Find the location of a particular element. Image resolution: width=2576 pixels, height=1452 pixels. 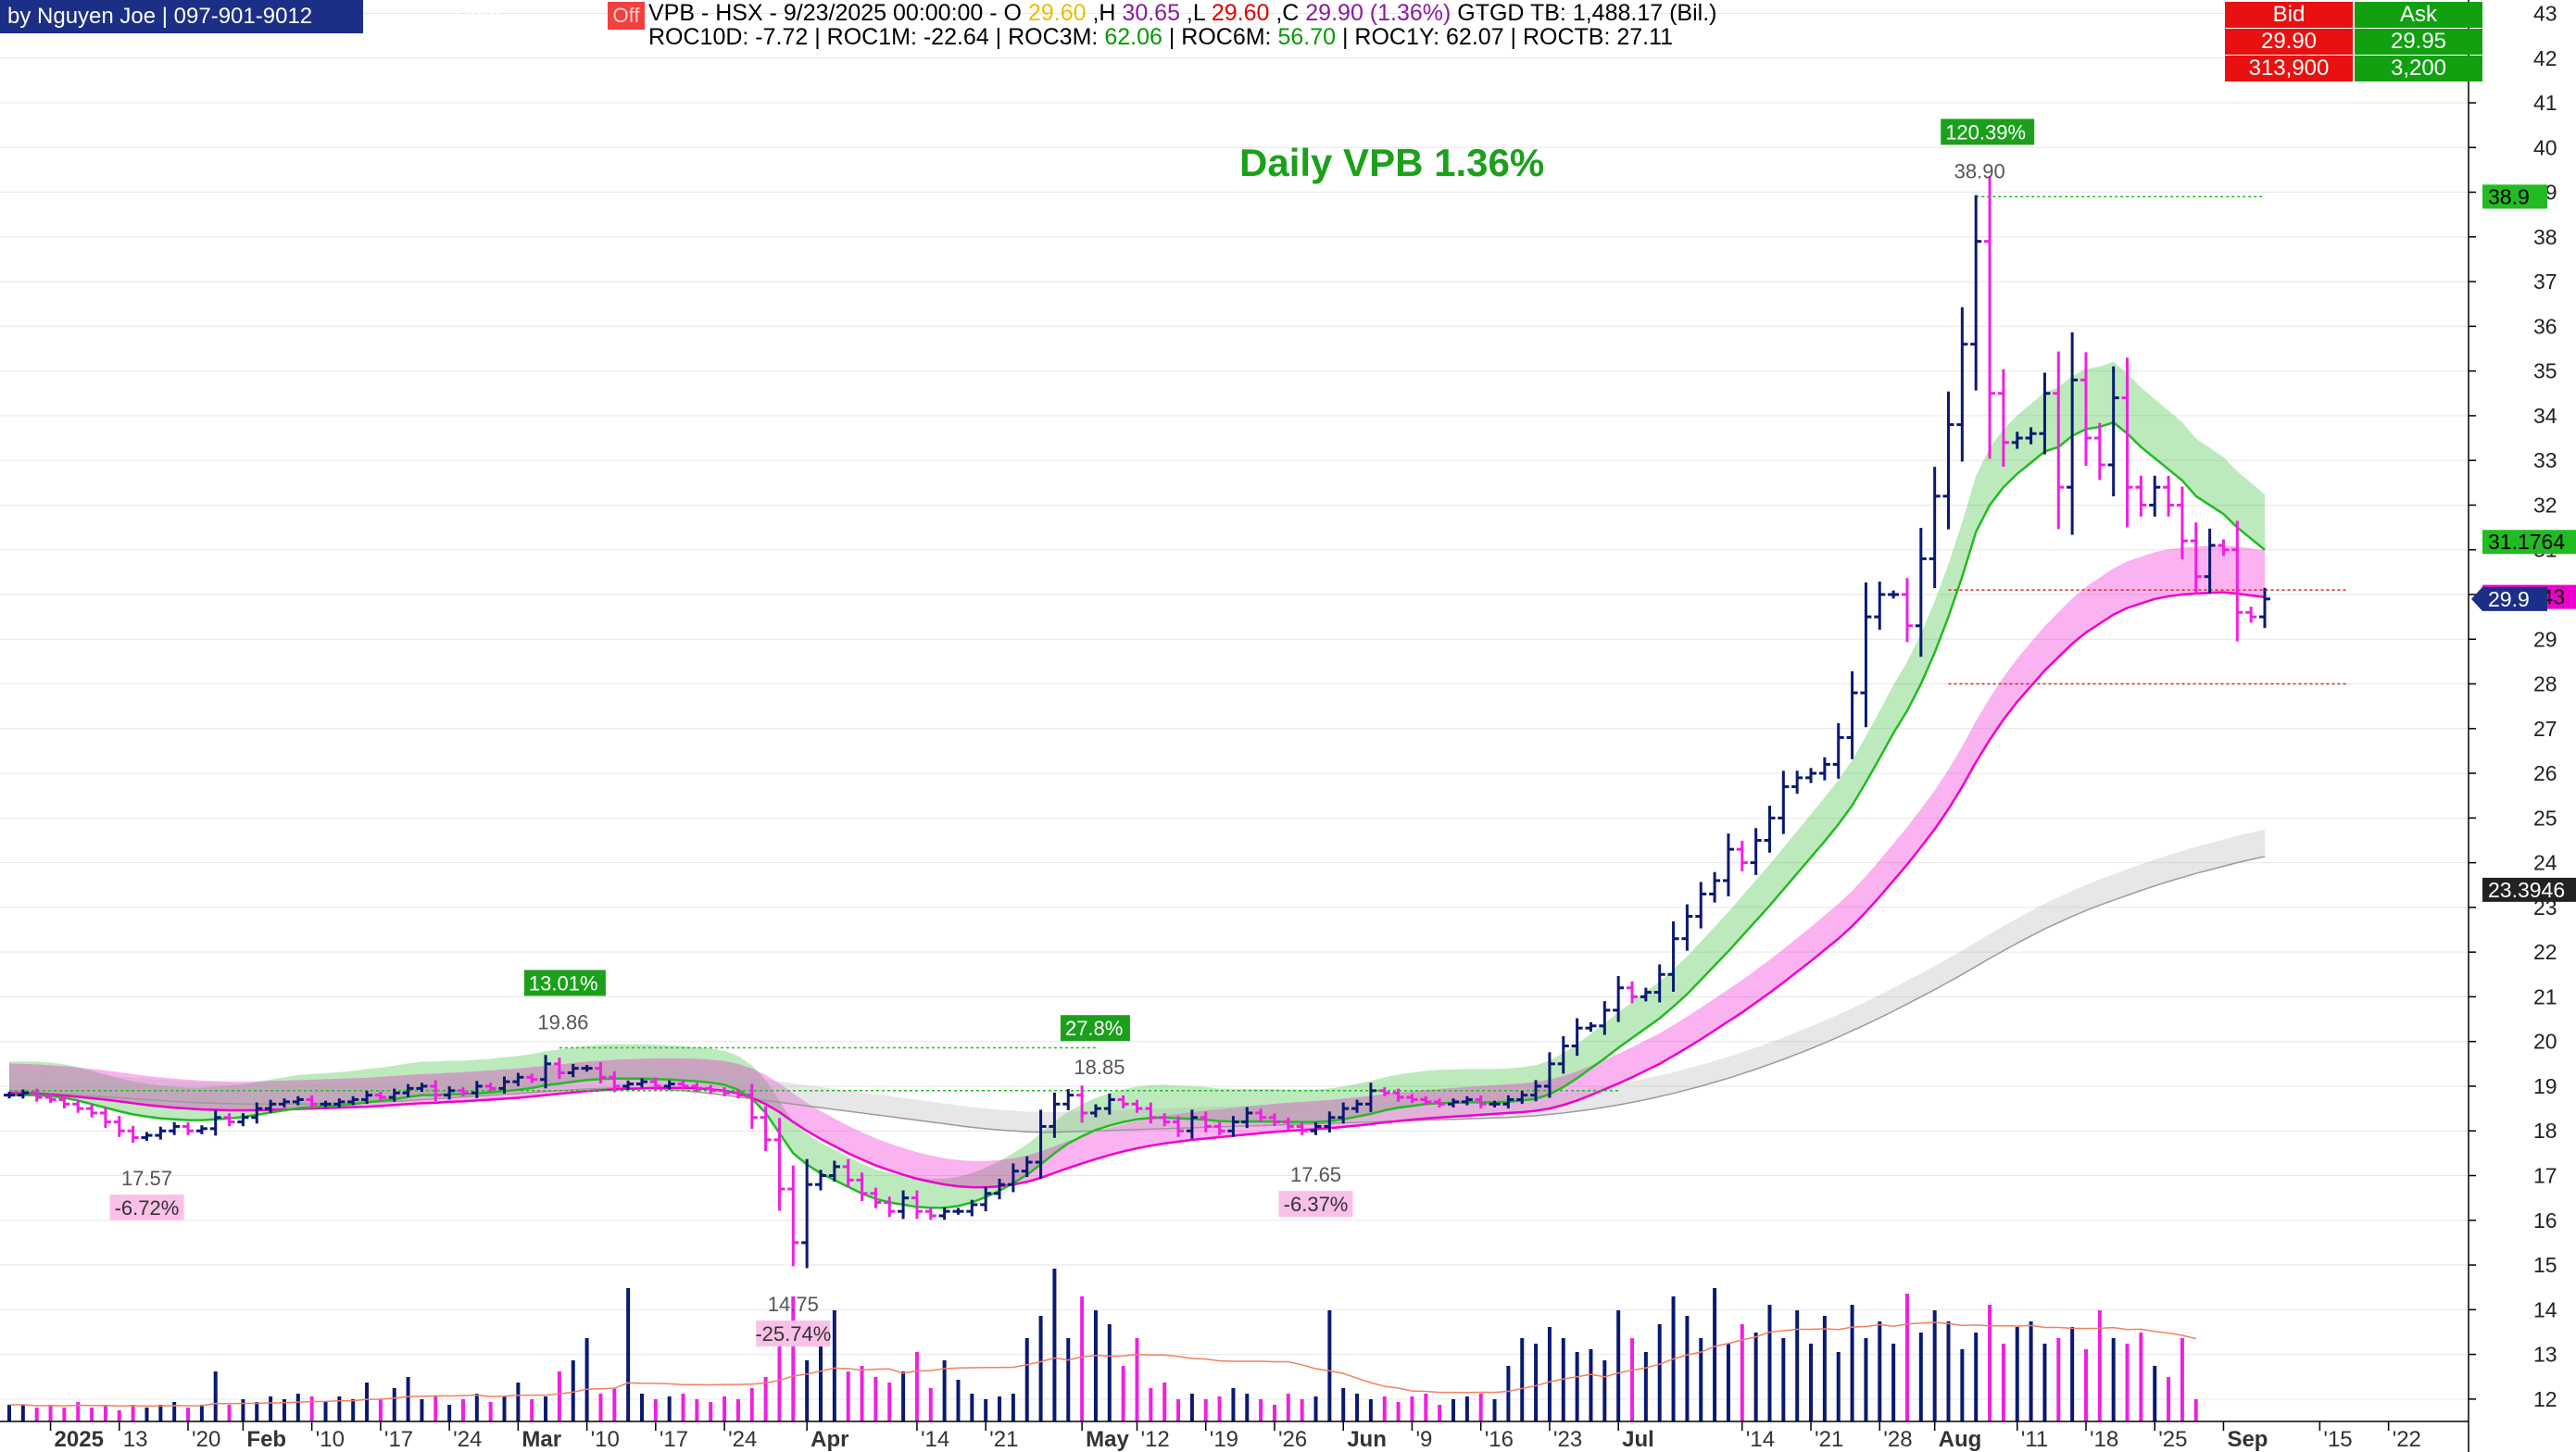

y-tick-label: 33 is located at coordinates (2545, 460).